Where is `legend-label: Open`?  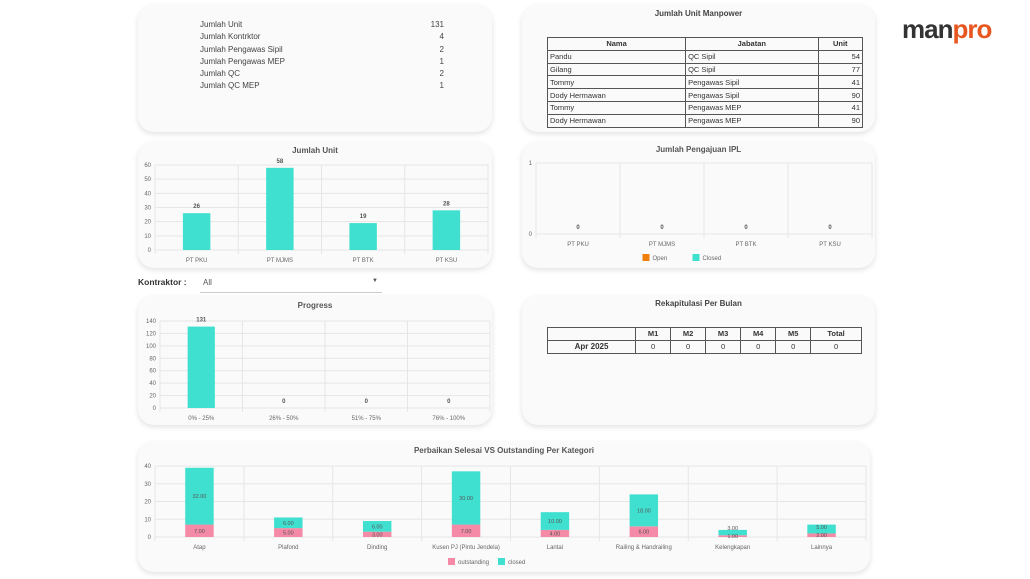 legend-label: Open is located at coordinates (660, 259).